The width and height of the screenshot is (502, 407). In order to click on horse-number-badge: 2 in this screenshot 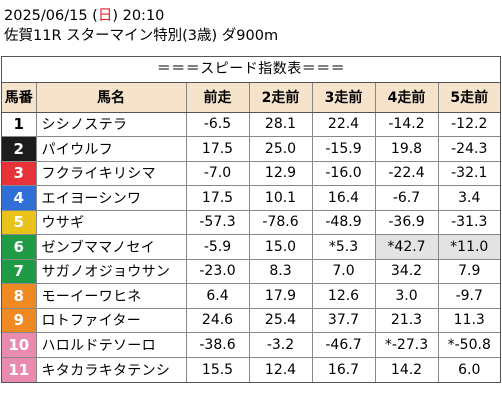, I will do `click(19, 149)`.